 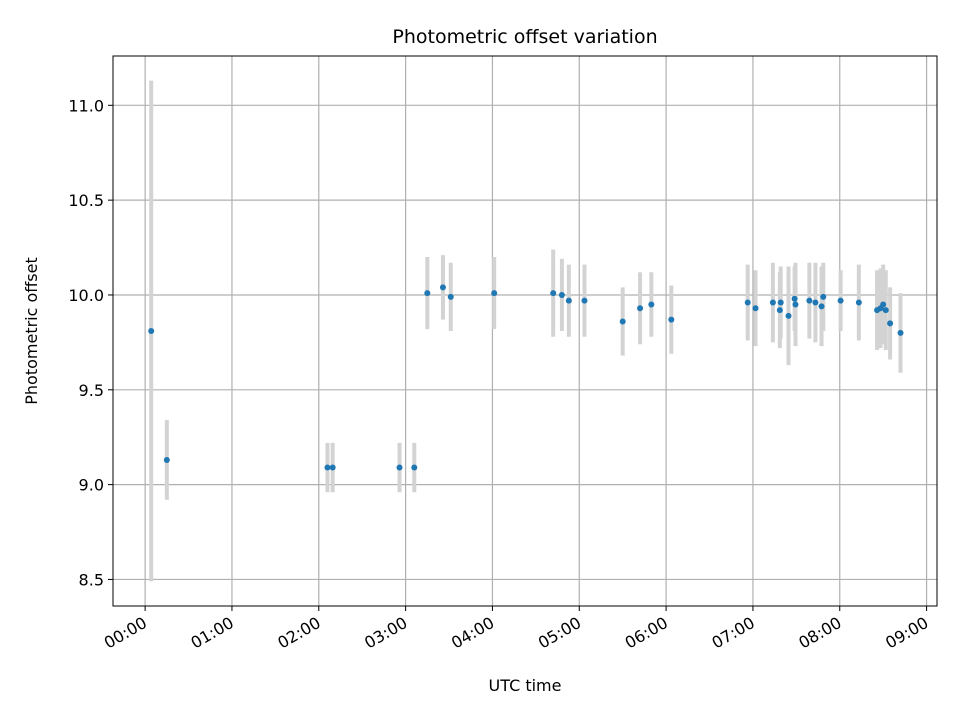 What do you see at coordinates (91, 485) in the screenshot?
I see `y-tick-label: 9.0` at bounding box center [91, 485].